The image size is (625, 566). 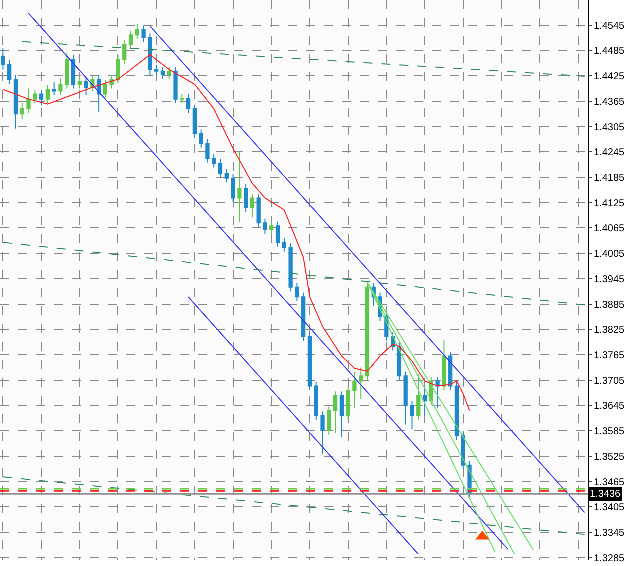 I want to click on y-tick-label: 1.3945, so click(x=609, y=280).